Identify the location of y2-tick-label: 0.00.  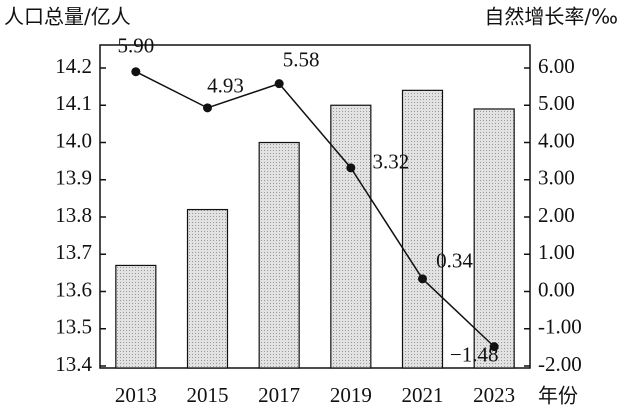
(556, 289).